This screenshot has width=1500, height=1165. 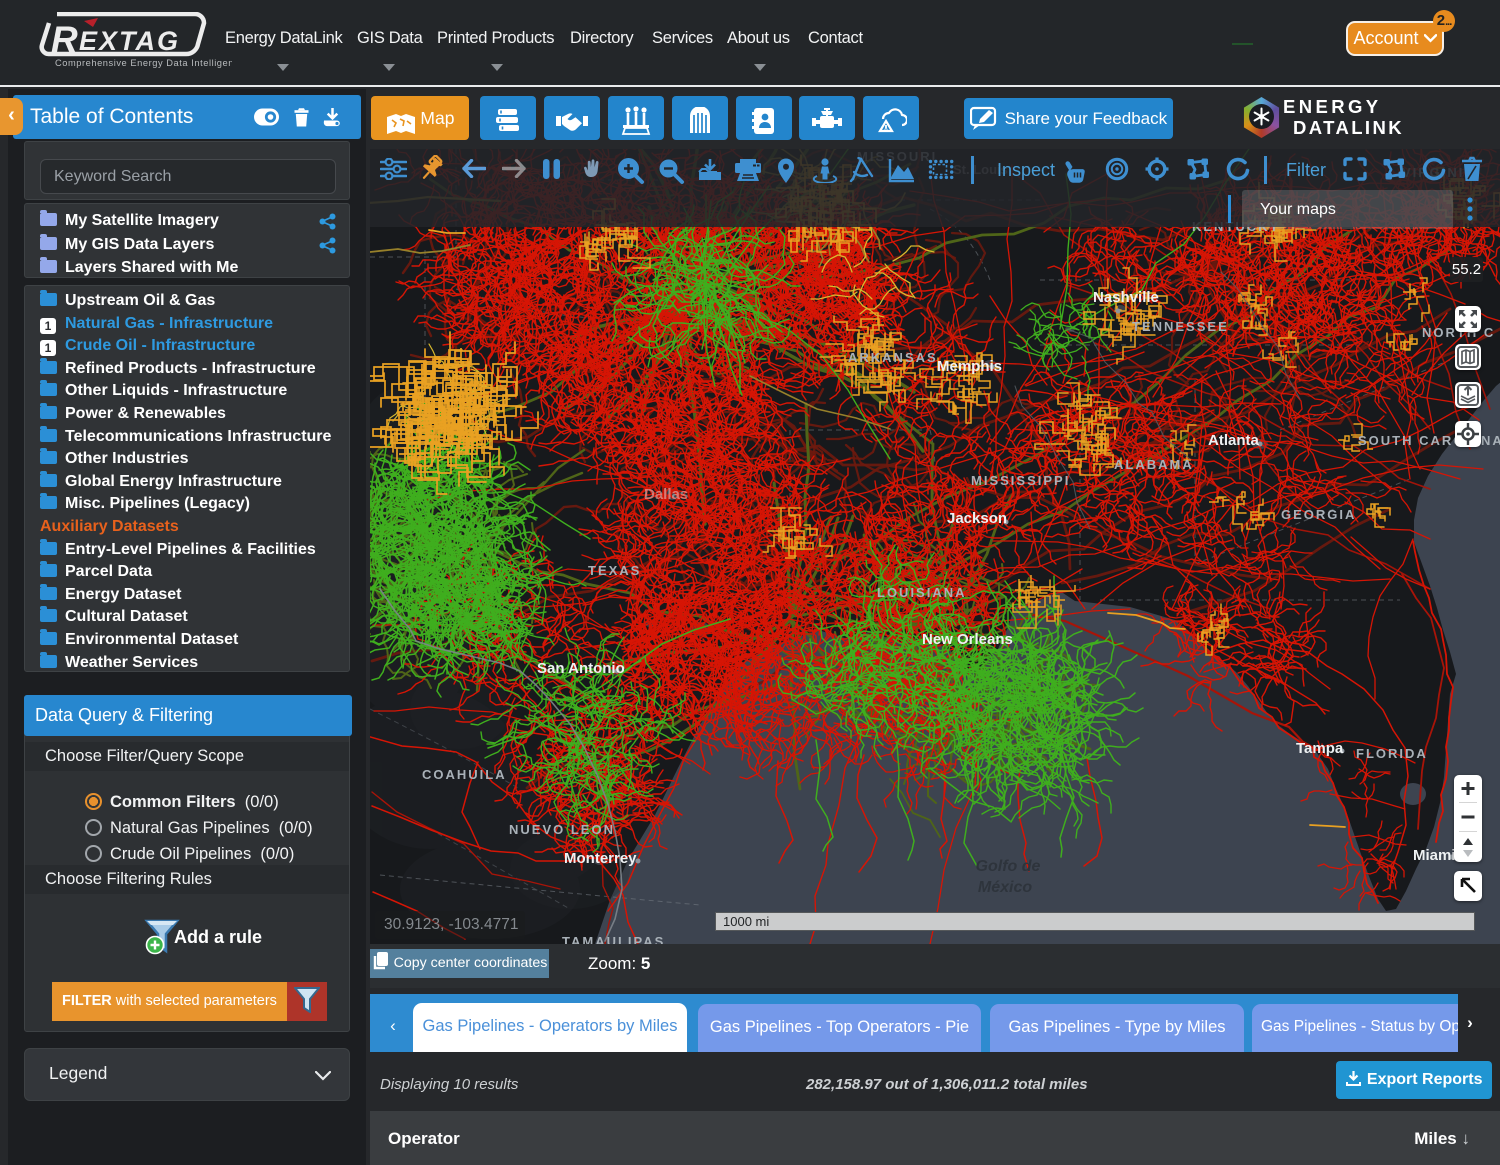 I want to click on svg-text: Miami, so click(x=1434, y=855).